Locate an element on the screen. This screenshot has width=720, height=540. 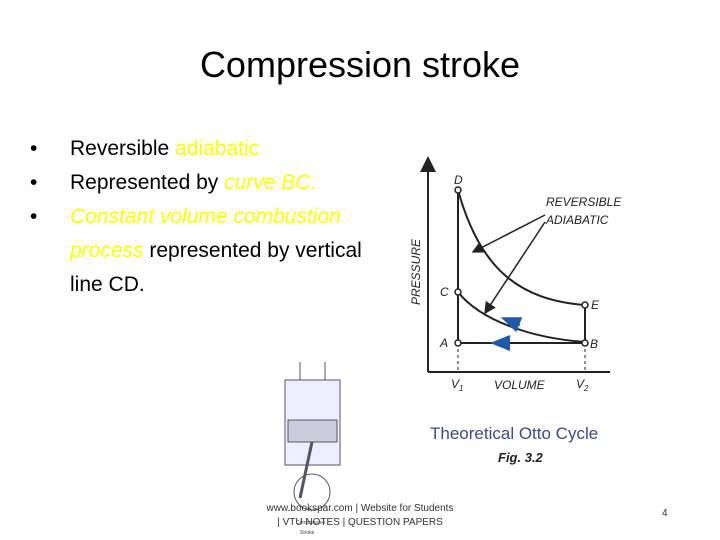
curve-de is located at coordinates (521, 247).